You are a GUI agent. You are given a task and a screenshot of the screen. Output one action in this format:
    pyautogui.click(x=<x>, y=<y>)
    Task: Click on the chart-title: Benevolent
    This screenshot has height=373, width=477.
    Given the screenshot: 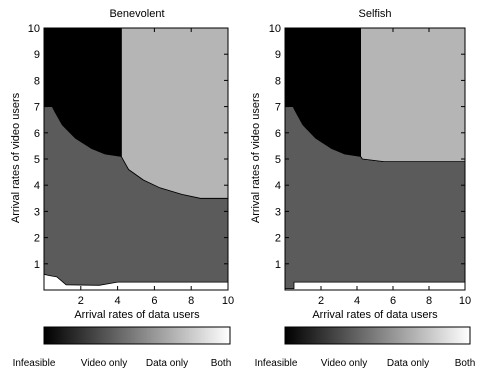 What is the action you would take?
    pyautogui.click(x=136, y=14)
    